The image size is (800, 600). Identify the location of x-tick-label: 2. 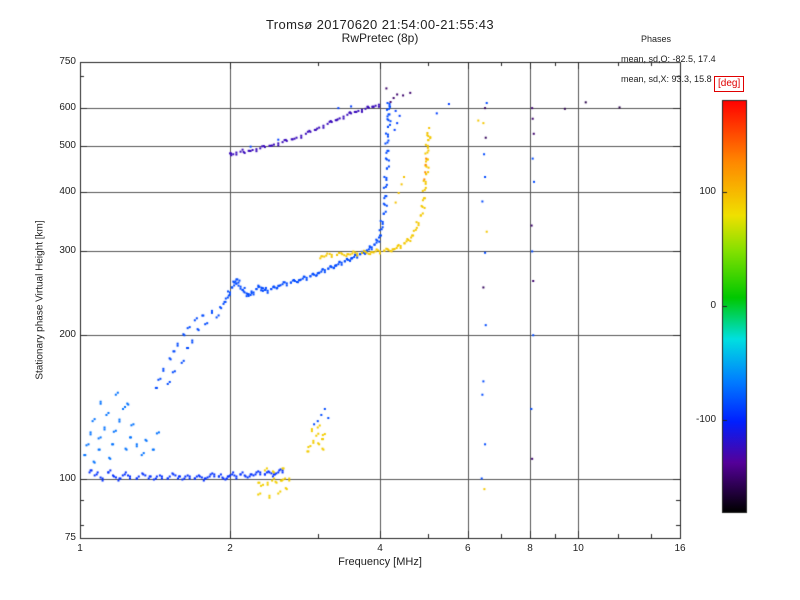
(230, 548).